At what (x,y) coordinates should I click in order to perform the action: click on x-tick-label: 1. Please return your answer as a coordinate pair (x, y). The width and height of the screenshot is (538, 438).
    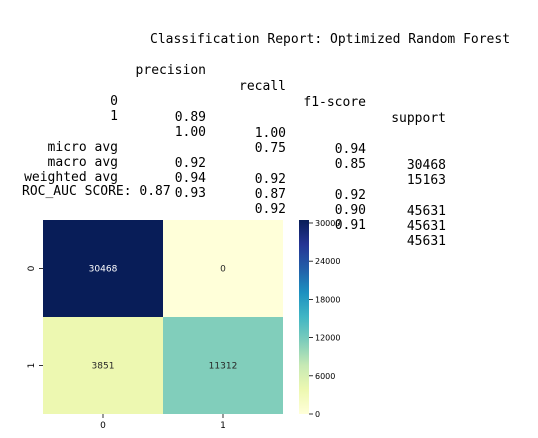
    Looking at the image, I should click on (223, 426).